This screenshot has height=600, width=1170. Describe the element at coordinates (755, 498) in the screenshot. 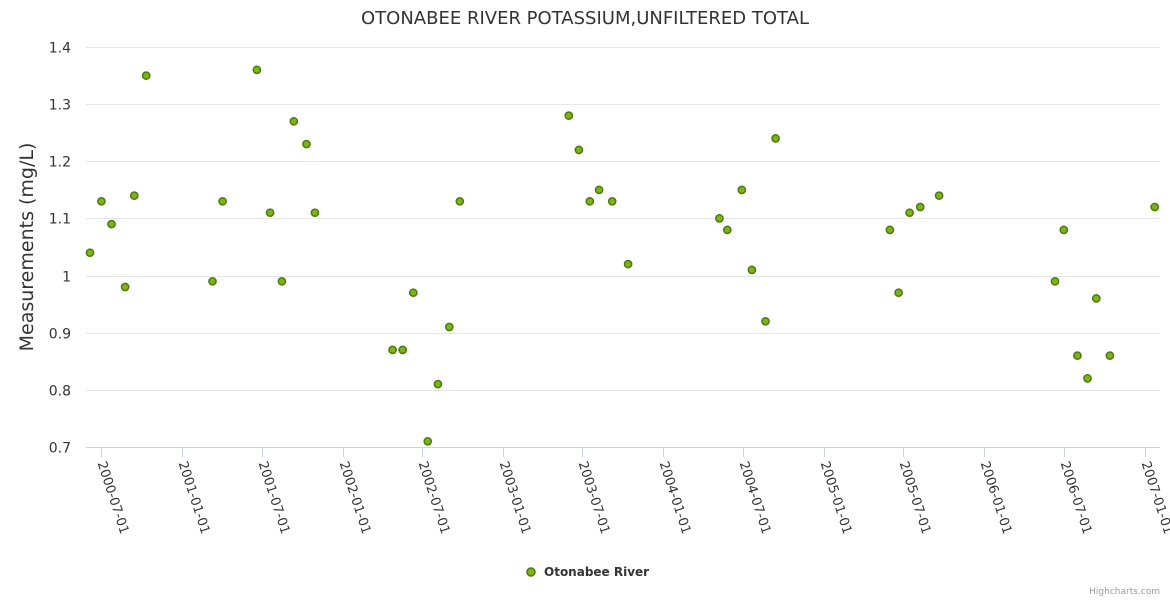

I see `x-tick-label: 2004-07-01` at that location.